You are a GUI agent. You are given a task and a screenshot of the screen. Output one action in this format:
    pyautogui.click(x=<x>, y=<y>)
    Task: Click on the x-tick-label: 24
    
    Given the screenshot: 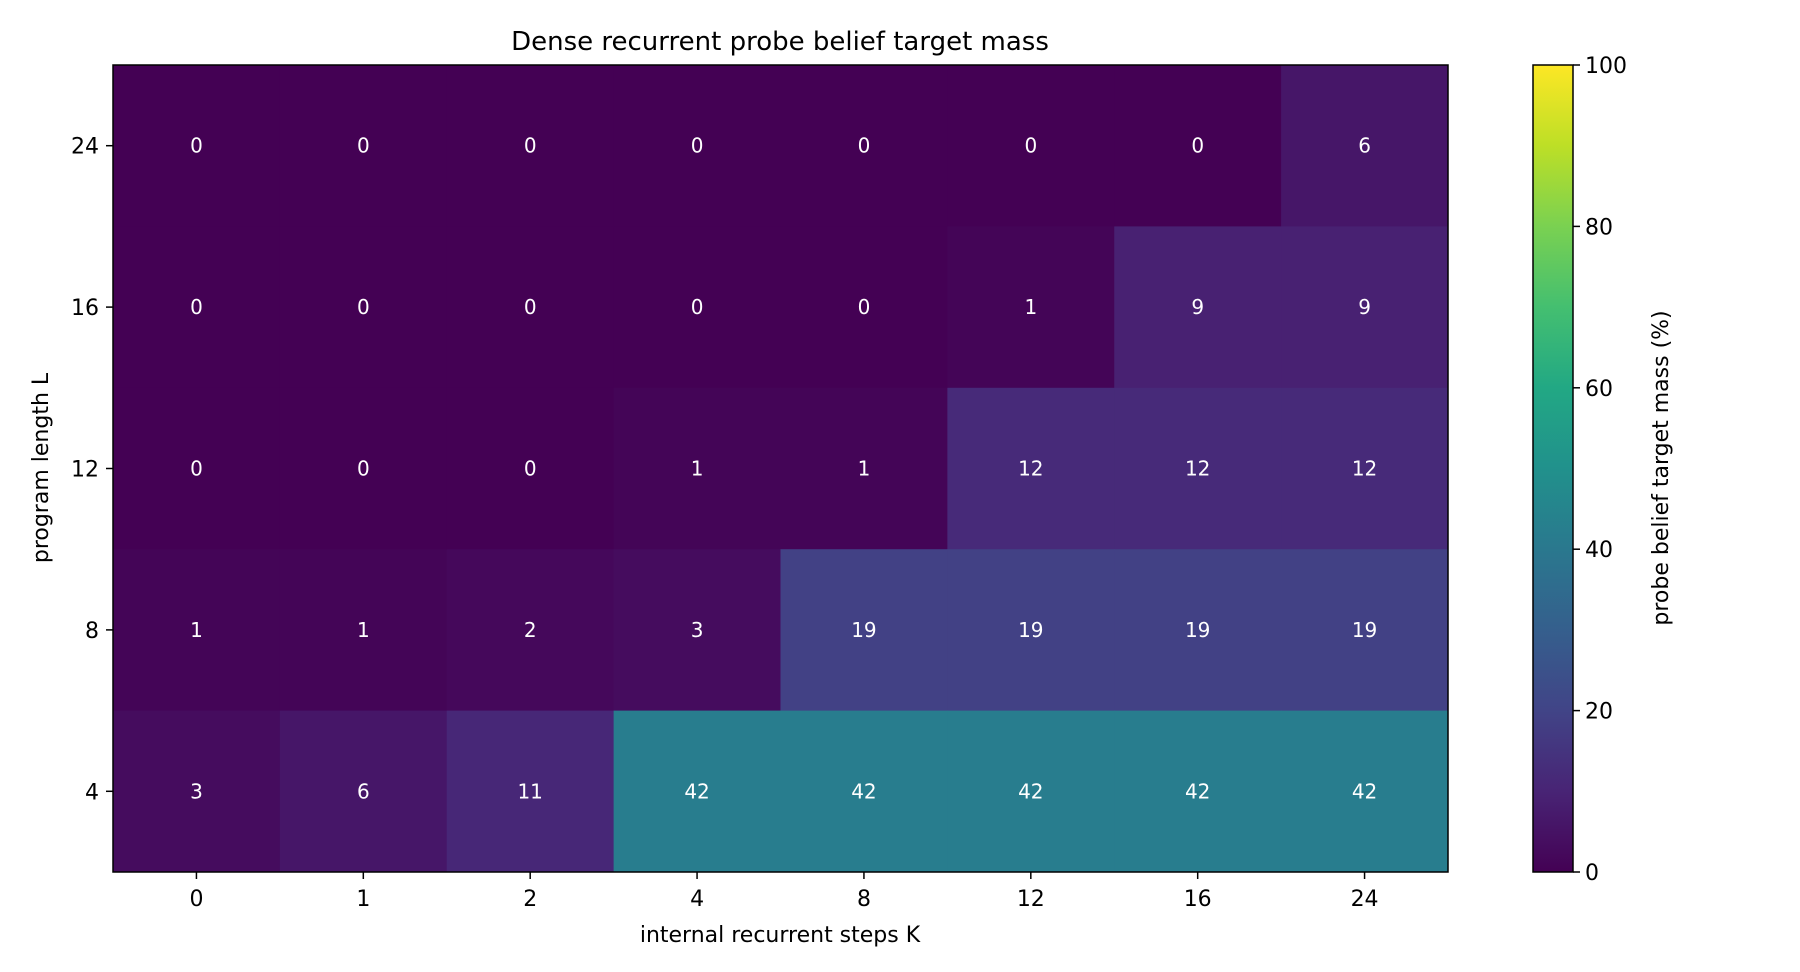 What is the action you would take?
    pyautogui.click(x=1365, y=899)
    